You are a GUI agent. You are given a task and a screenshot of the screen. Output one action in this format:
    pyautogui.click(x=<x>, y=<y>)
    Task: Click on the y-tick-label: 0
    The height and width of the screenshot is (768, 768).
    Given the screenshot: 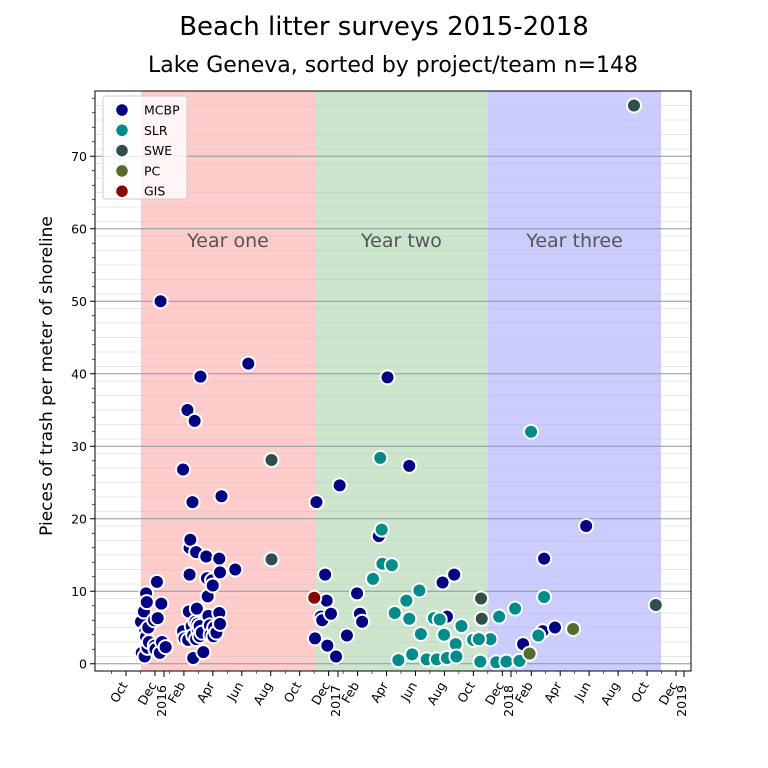 What is the action you would take?
    pyautogui.click(x=83, y=663)
    